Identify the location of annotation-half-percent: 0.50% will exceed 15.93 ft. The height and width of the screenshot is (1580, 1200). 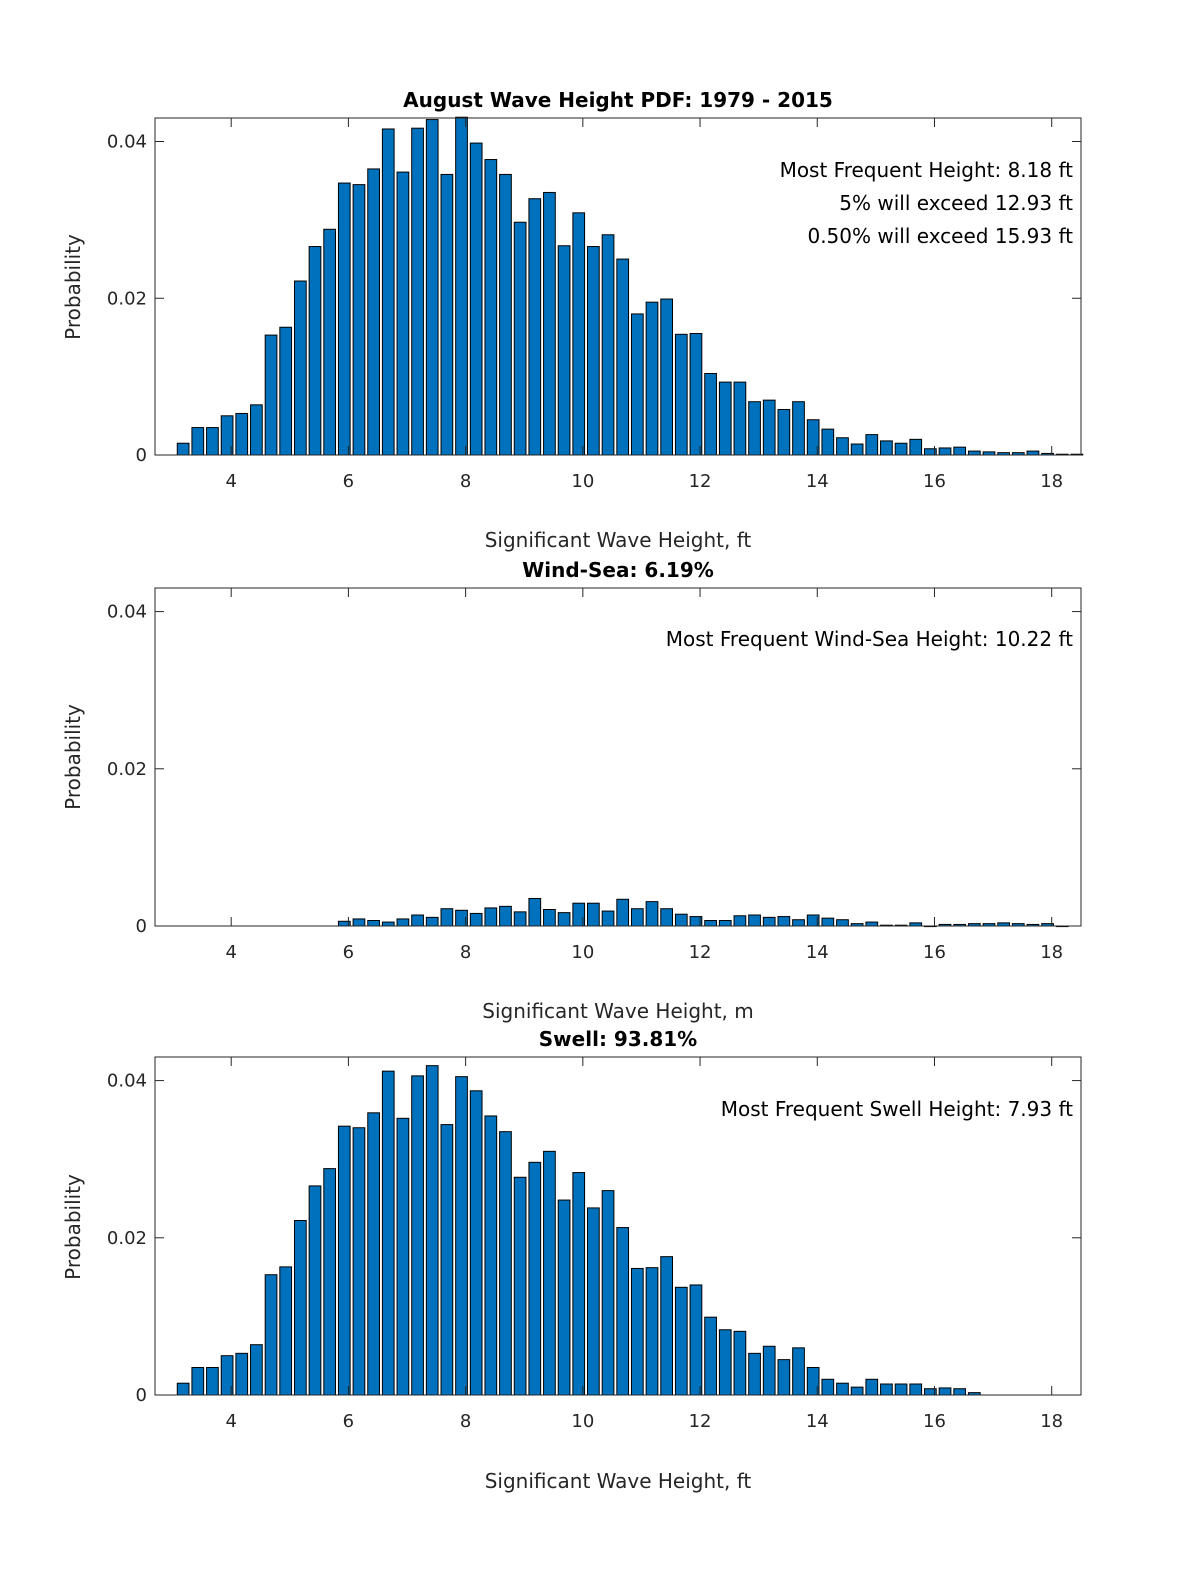
(940, 236).